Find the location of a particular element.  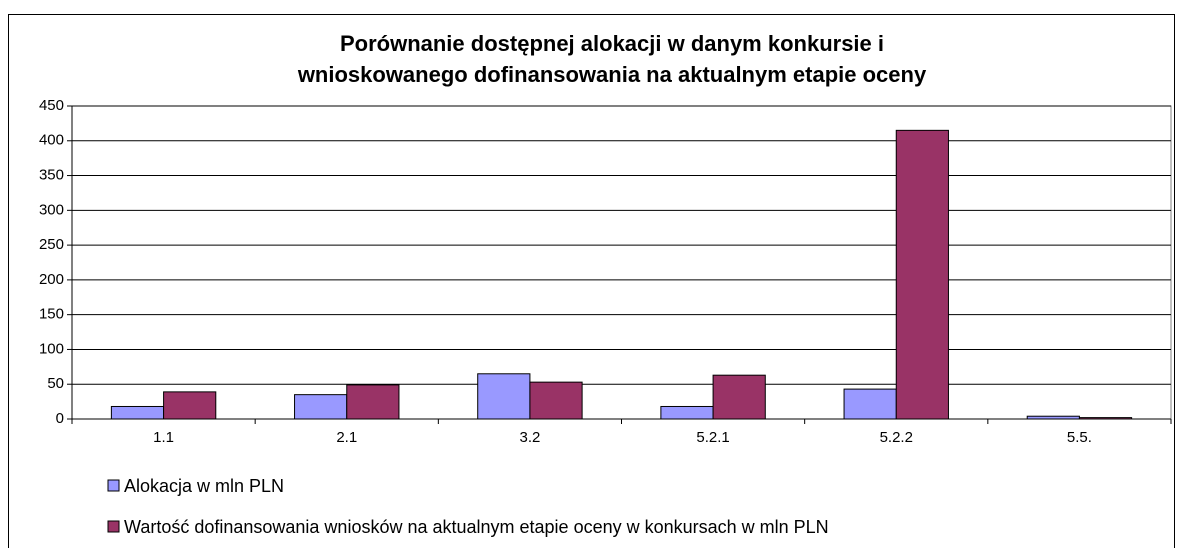

x-tick-label: 2.1 is located at coordinates (346, 437).